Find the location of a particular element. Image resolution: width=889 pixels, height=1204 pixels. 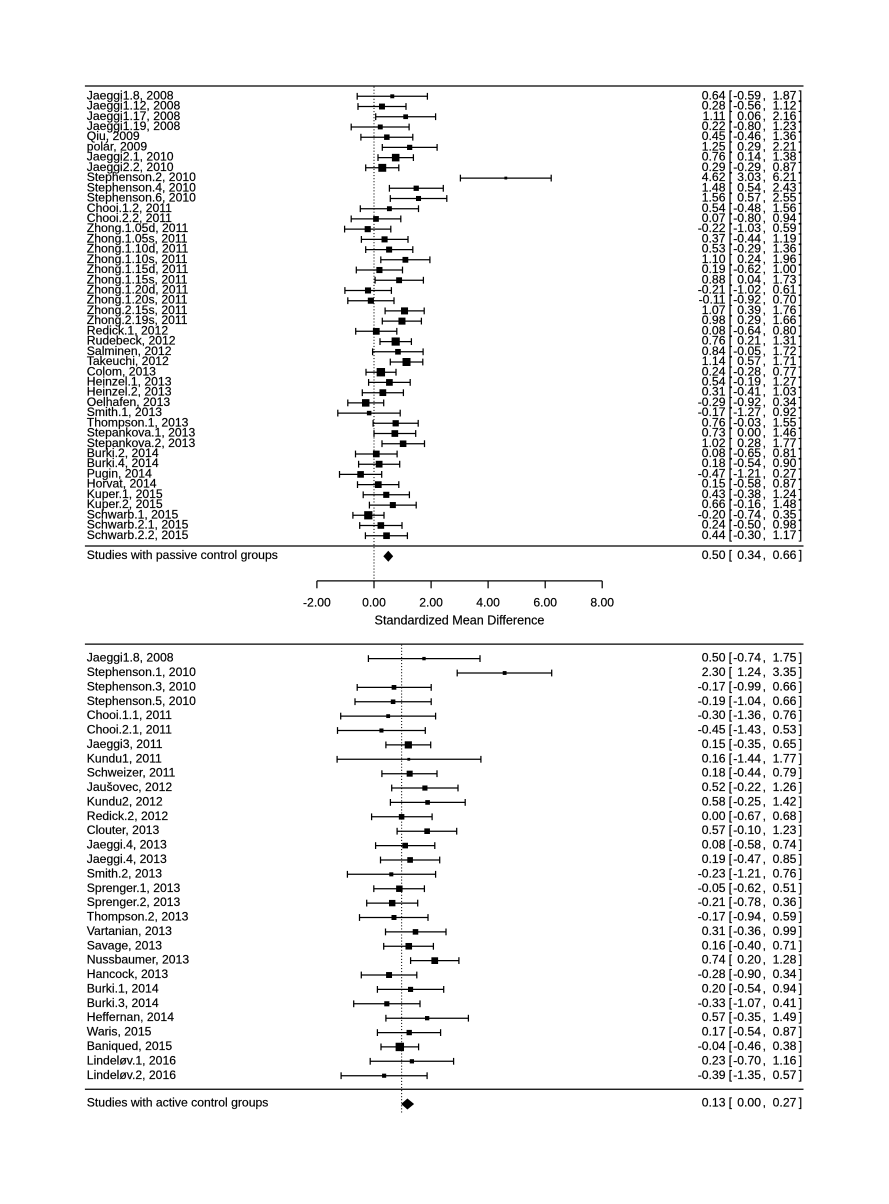

svg-text: 4.00 is located at coordinates (488, 603).